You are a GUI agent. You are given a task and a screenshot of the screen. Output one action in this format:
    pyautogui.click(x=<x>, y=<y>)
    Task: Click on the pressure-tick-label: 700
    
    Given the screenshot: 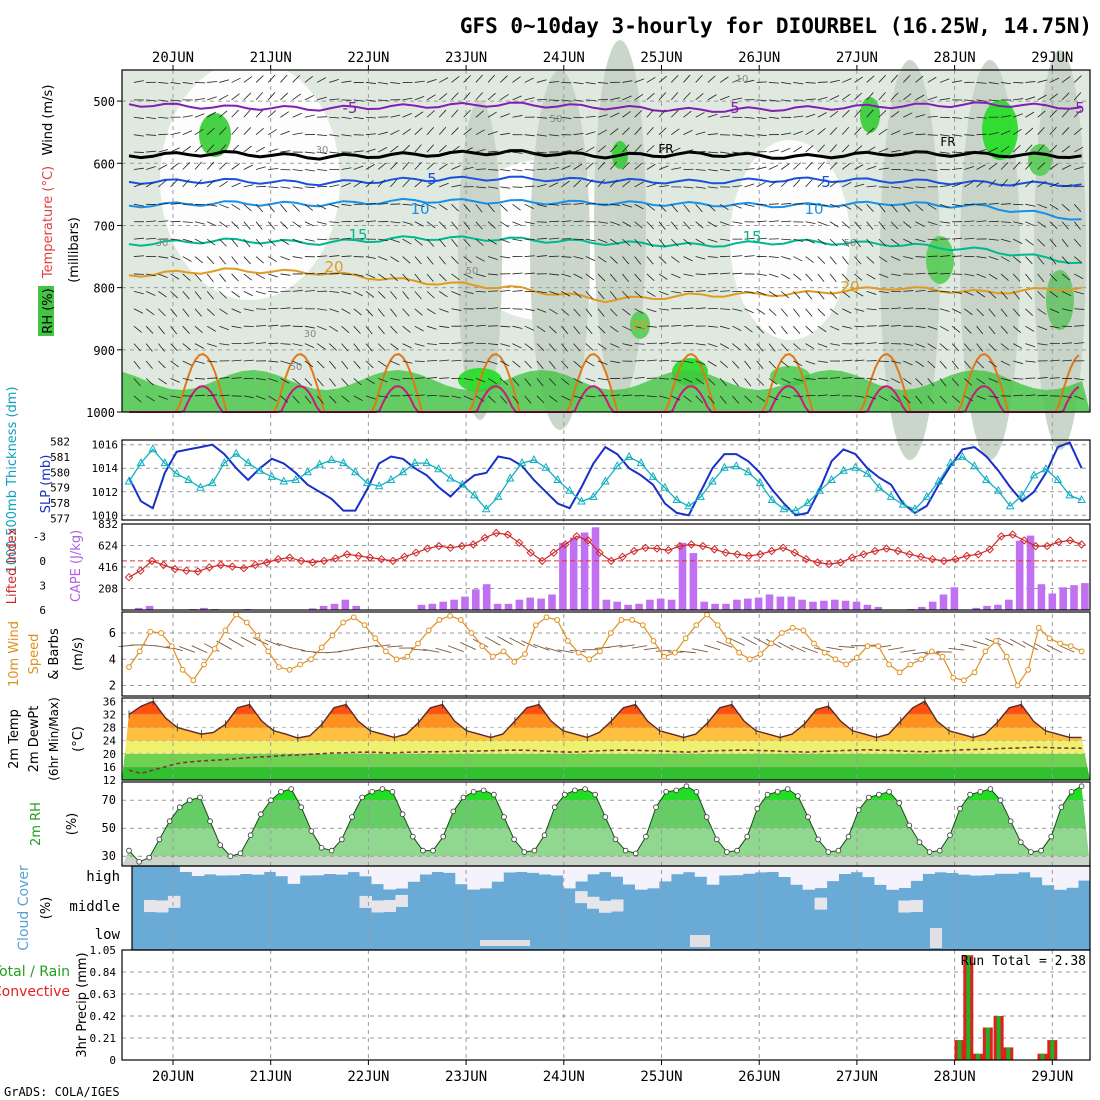 What is the action you would take?
    pyautogui.click(x=104, y=226)
    